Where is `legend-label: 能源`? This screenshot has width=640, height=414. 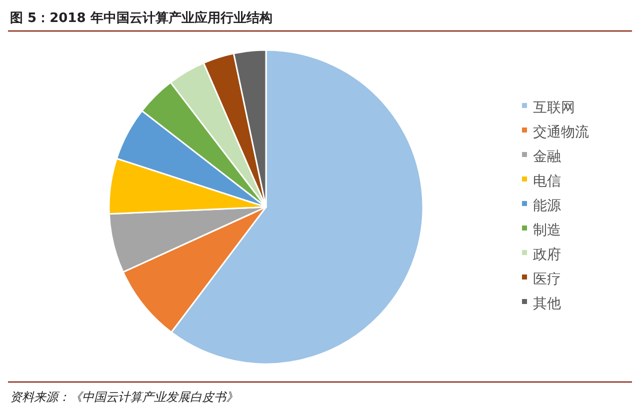
legend-label: 能源 is located at coordinates (547, 206).